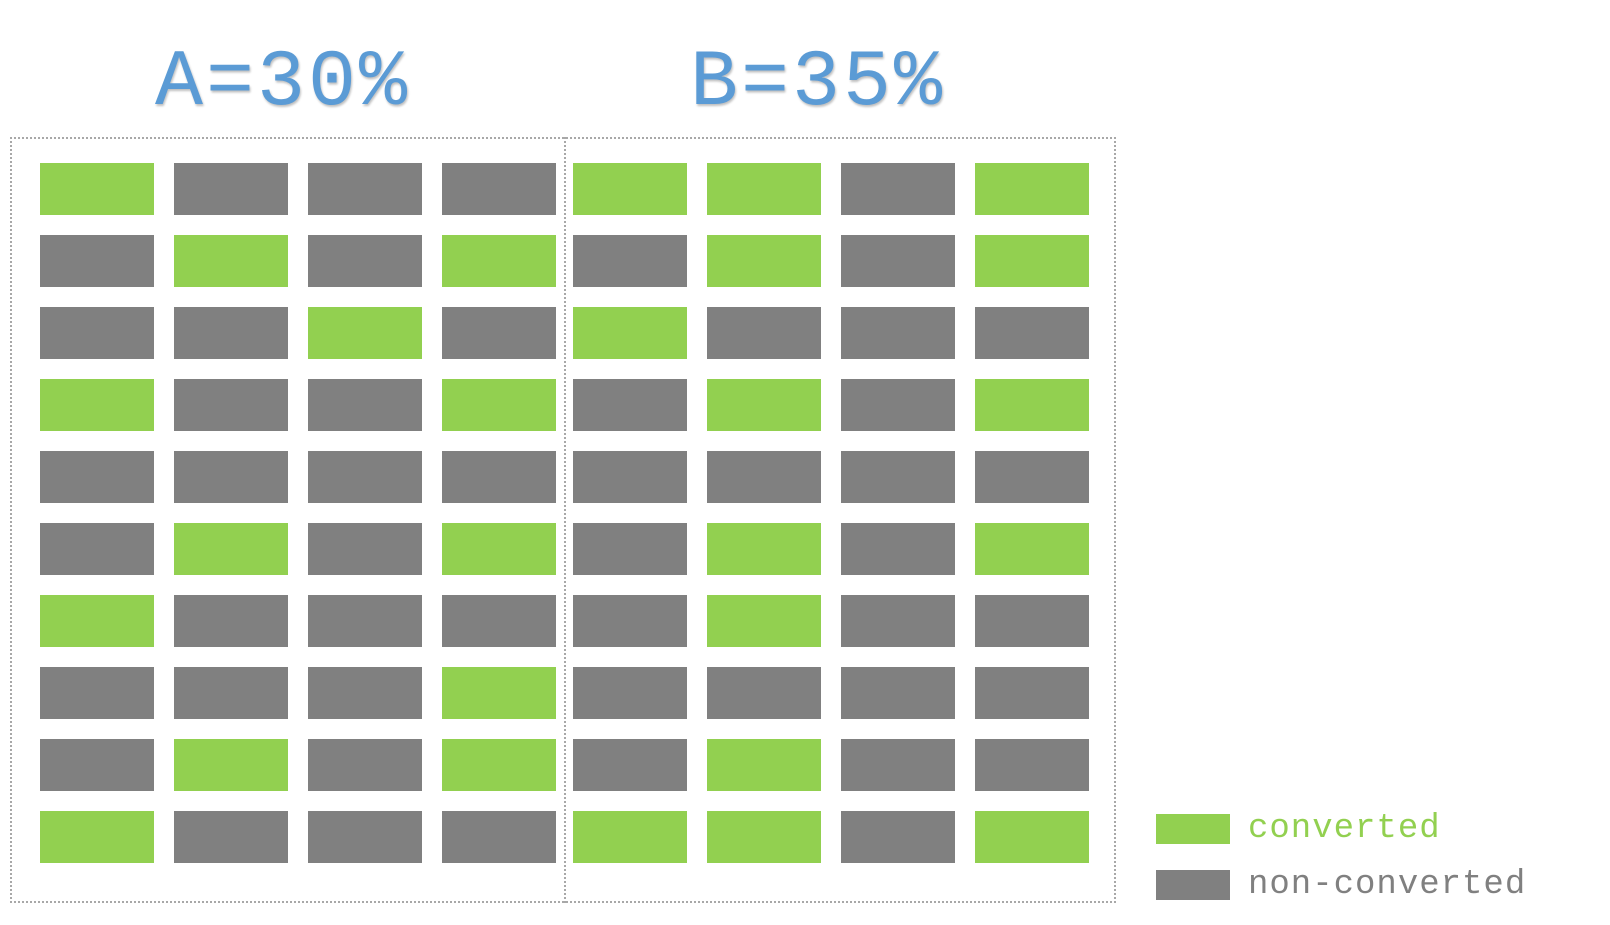 The height and width of the screenshot is (925, 1610). I want to click on converted-cell-a-r4-c1, so click(97, 405).